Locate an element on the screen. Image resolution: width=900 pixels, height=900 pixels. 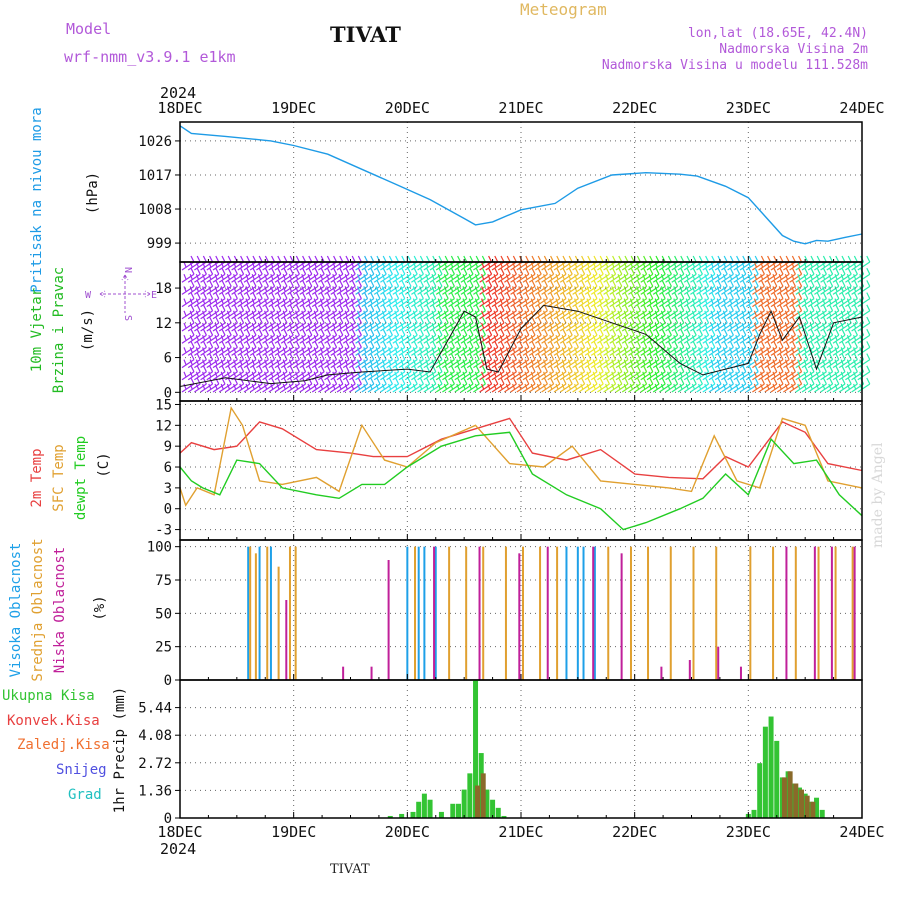
compass-e: E is located at coordinates (154, 295).